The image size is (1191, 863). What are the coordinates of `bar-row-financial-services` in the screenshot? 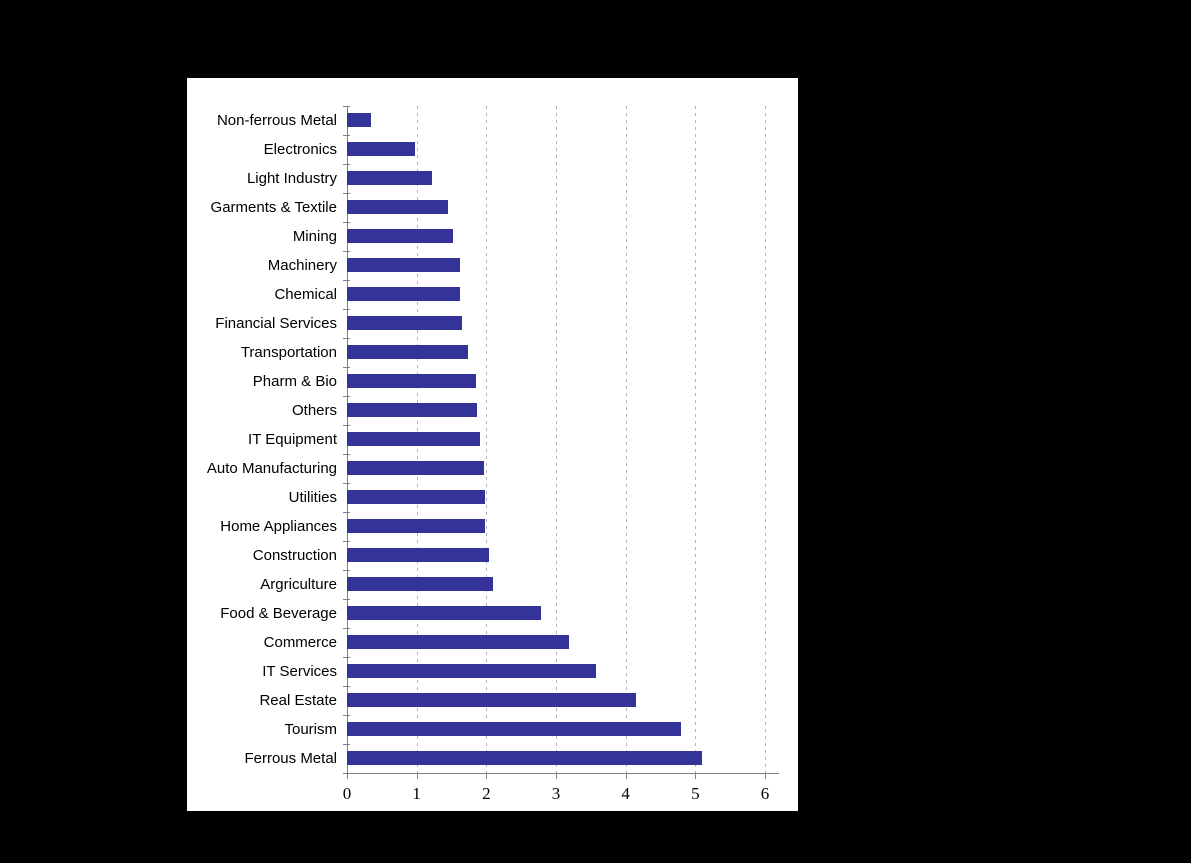 It's located at (556, 323).